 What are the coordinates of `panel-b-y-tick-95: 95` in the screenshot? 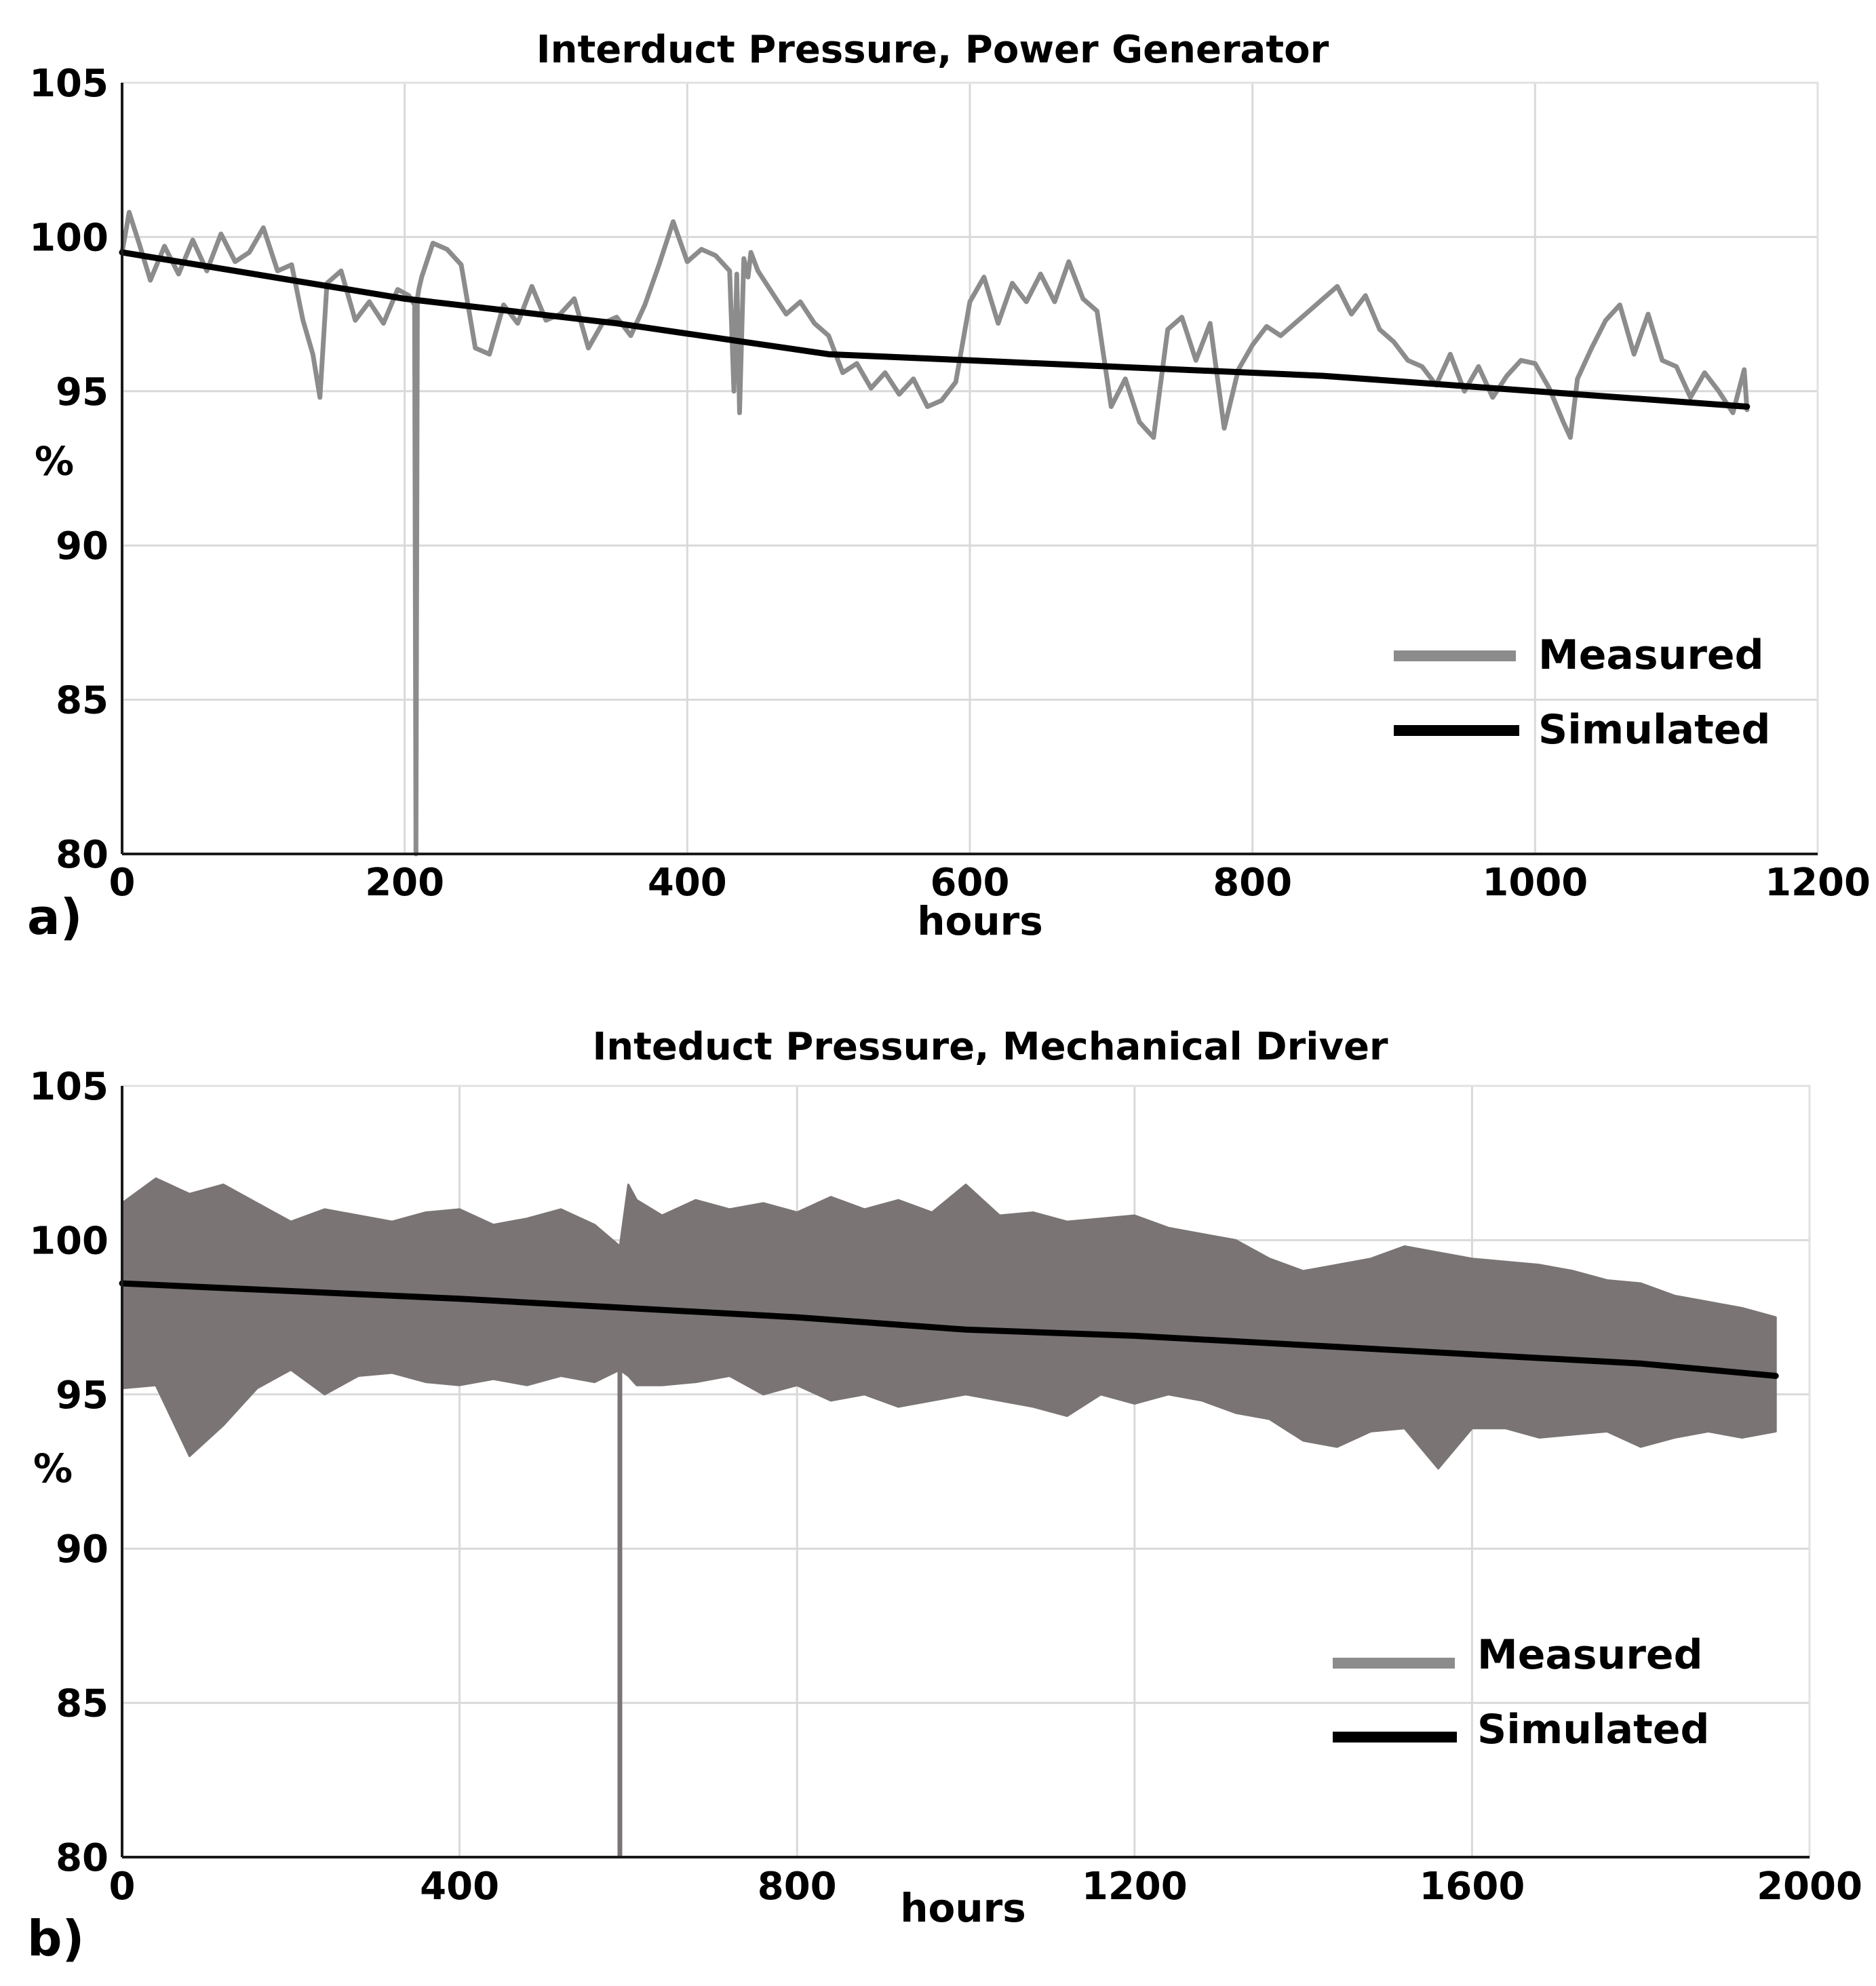 It's located at (82, 1396).